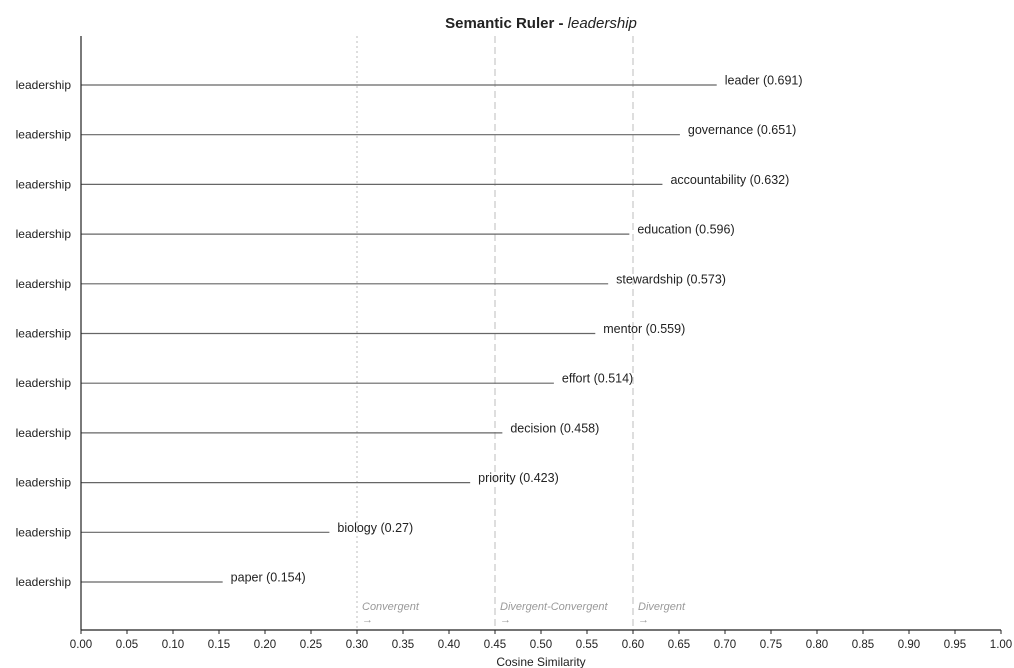 This screenshot has width=1014, height=668. Describe the element at coordinates (495, 645) in the screenshot. I see `x-tick-label: 0.45` at that location.